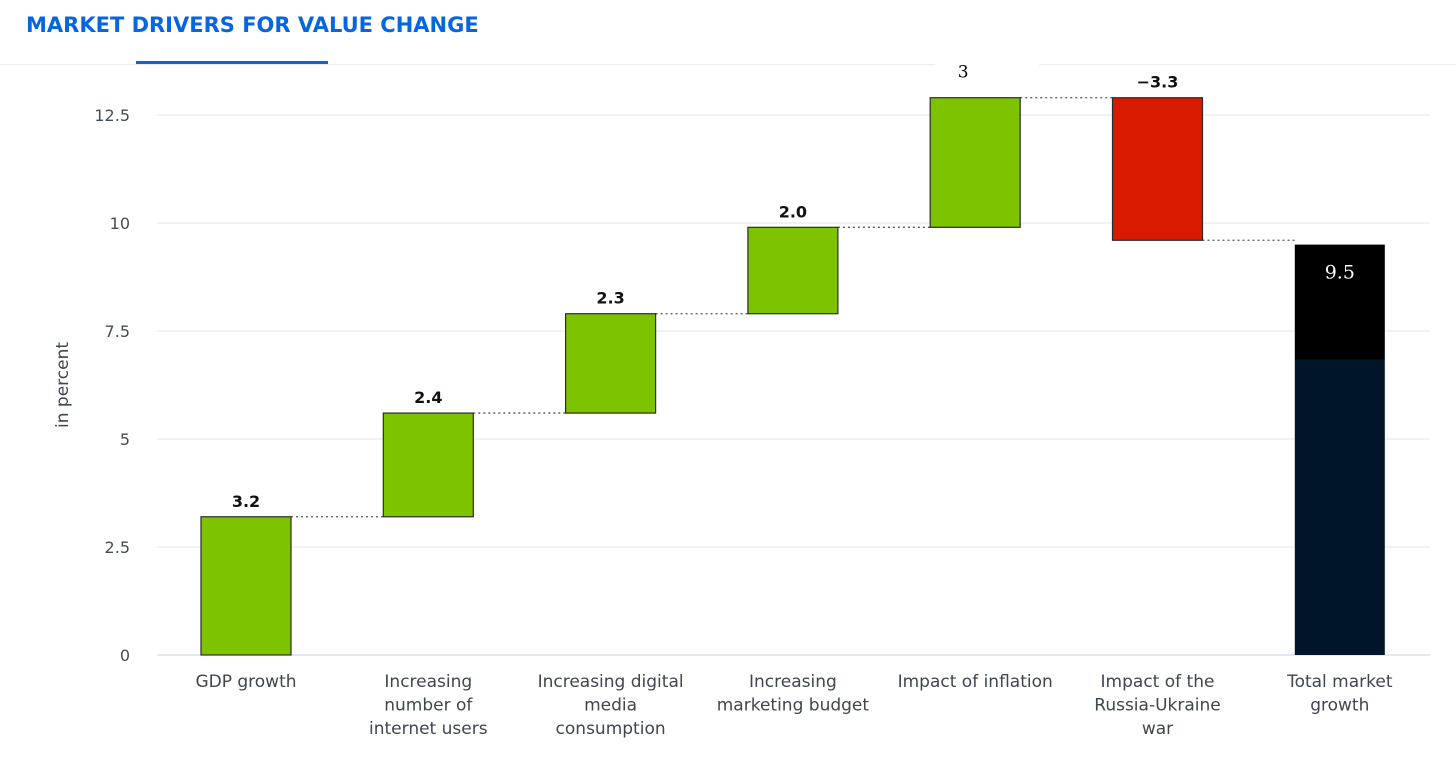 This screenshot has height=761, width=1456. Describe the element at coordinates (125, 655) in the screenshot. I see `y-tick-label: 0` at that location.